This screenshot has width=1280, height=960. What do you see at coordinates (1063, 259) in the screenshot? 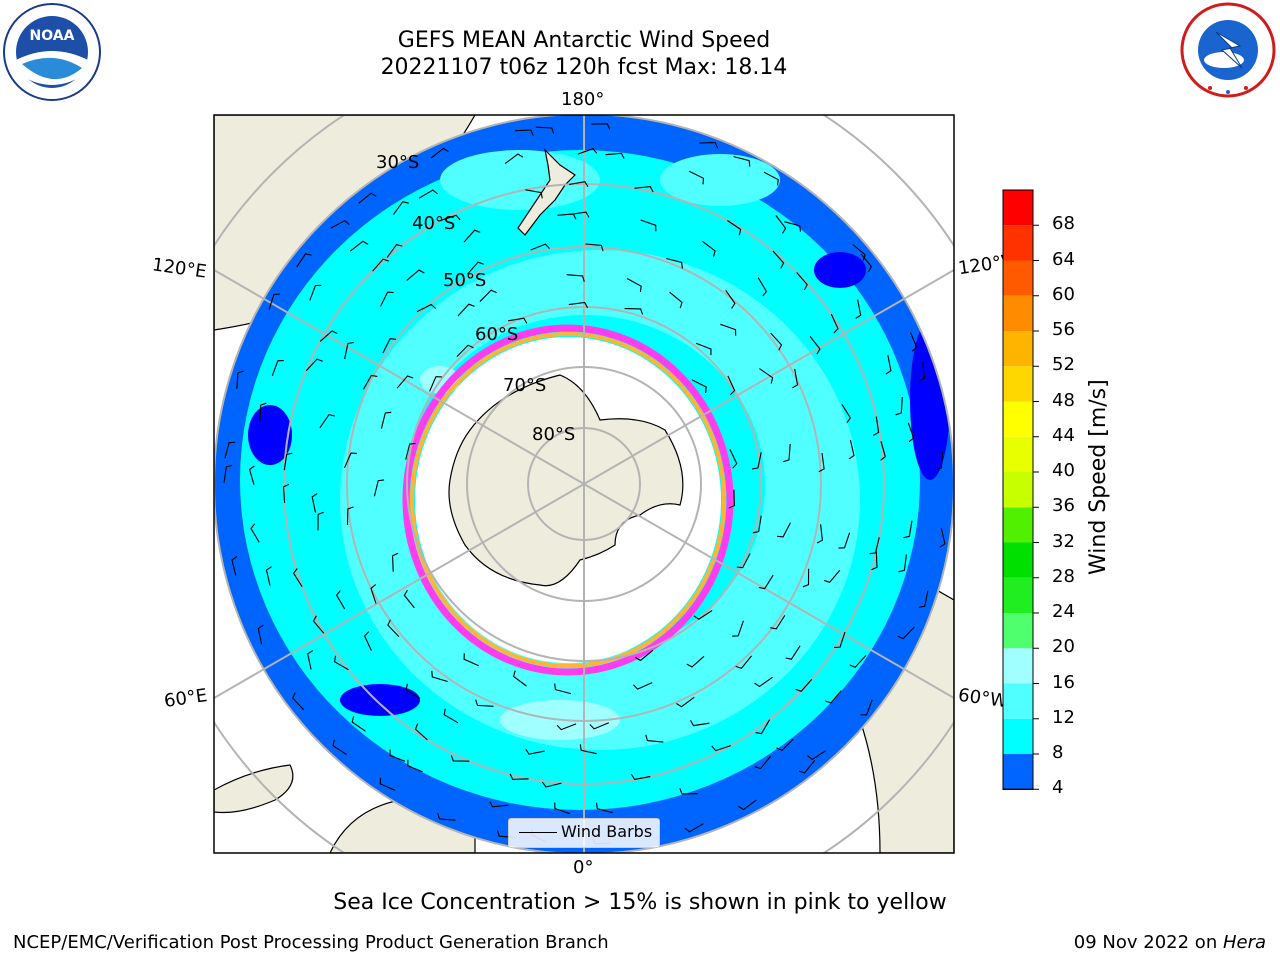
I see `colorbar-tick-label: 64` at bounding box center [1063, 259].